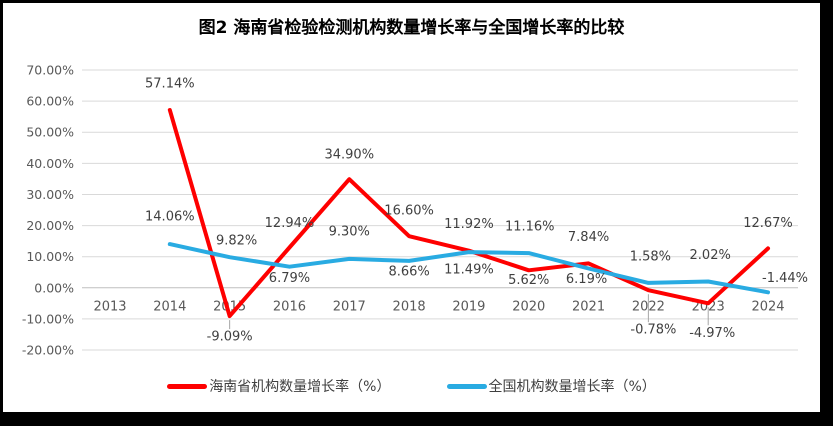 This screenshot has width=833, height=426. What do you see at coordinates (530, 227) in the screenshot?
I see `data-label: 11.16%` at bounding box center [530, 227].